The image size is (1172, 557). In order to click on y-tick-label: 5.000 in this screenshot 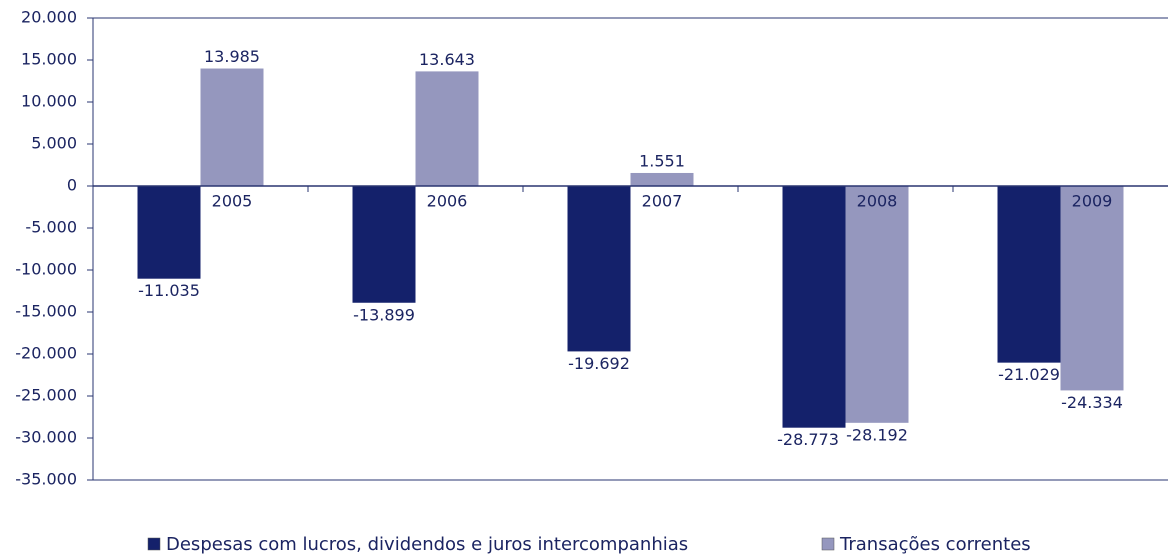, I will do `click(54, 143)`.